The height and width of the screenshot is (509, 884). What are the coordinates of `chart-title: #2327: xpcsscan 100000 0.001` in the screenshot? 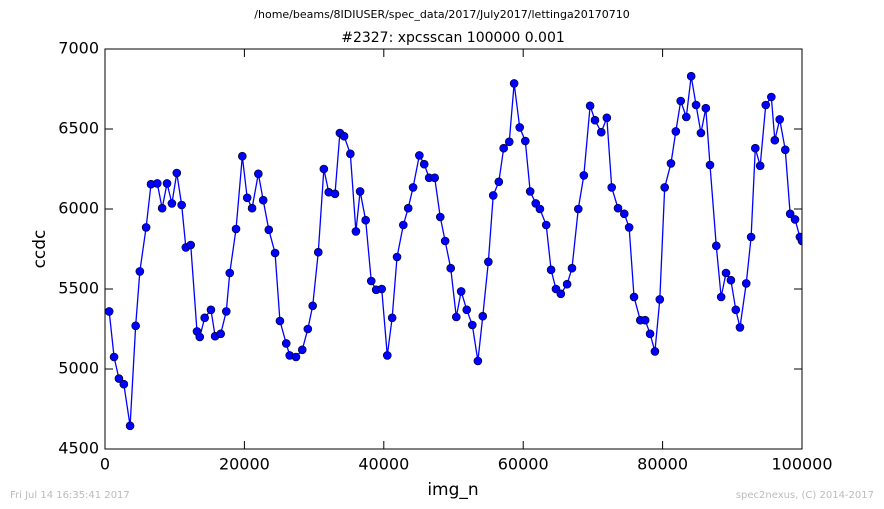 It's located at (453, 38).